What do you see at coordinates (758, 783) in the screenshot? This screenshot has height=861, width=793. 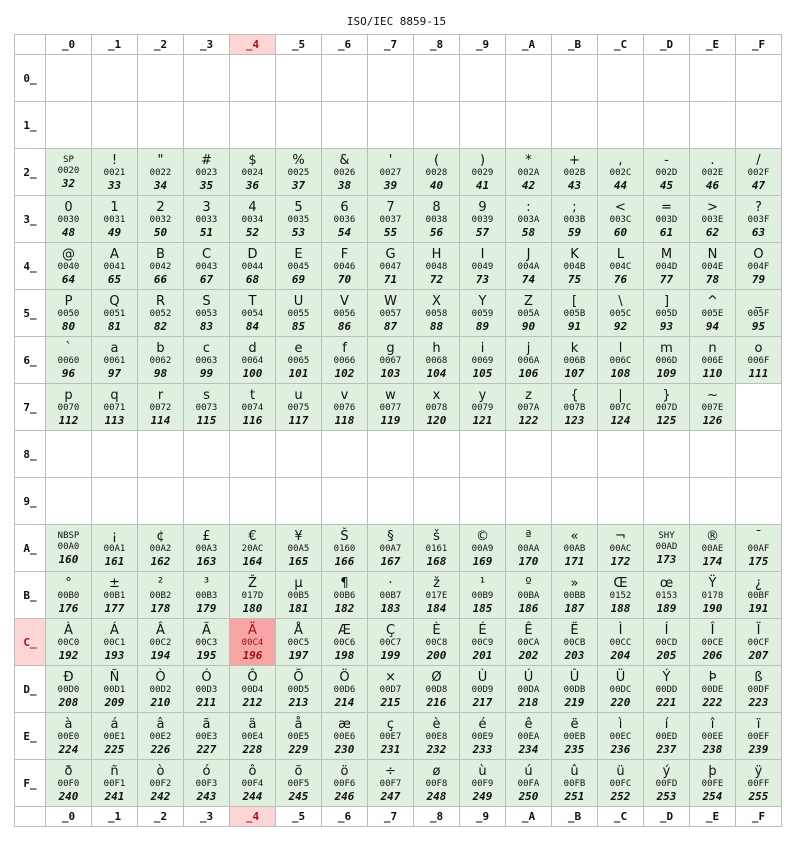 I see `code-cell: ÿ 00FF 255` at bounding box center [758, 783].